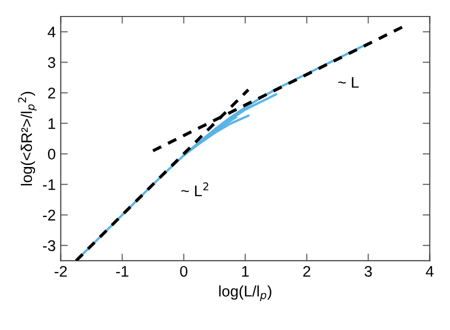  I want to click on y-tick-label: 4, so click(52, 32).